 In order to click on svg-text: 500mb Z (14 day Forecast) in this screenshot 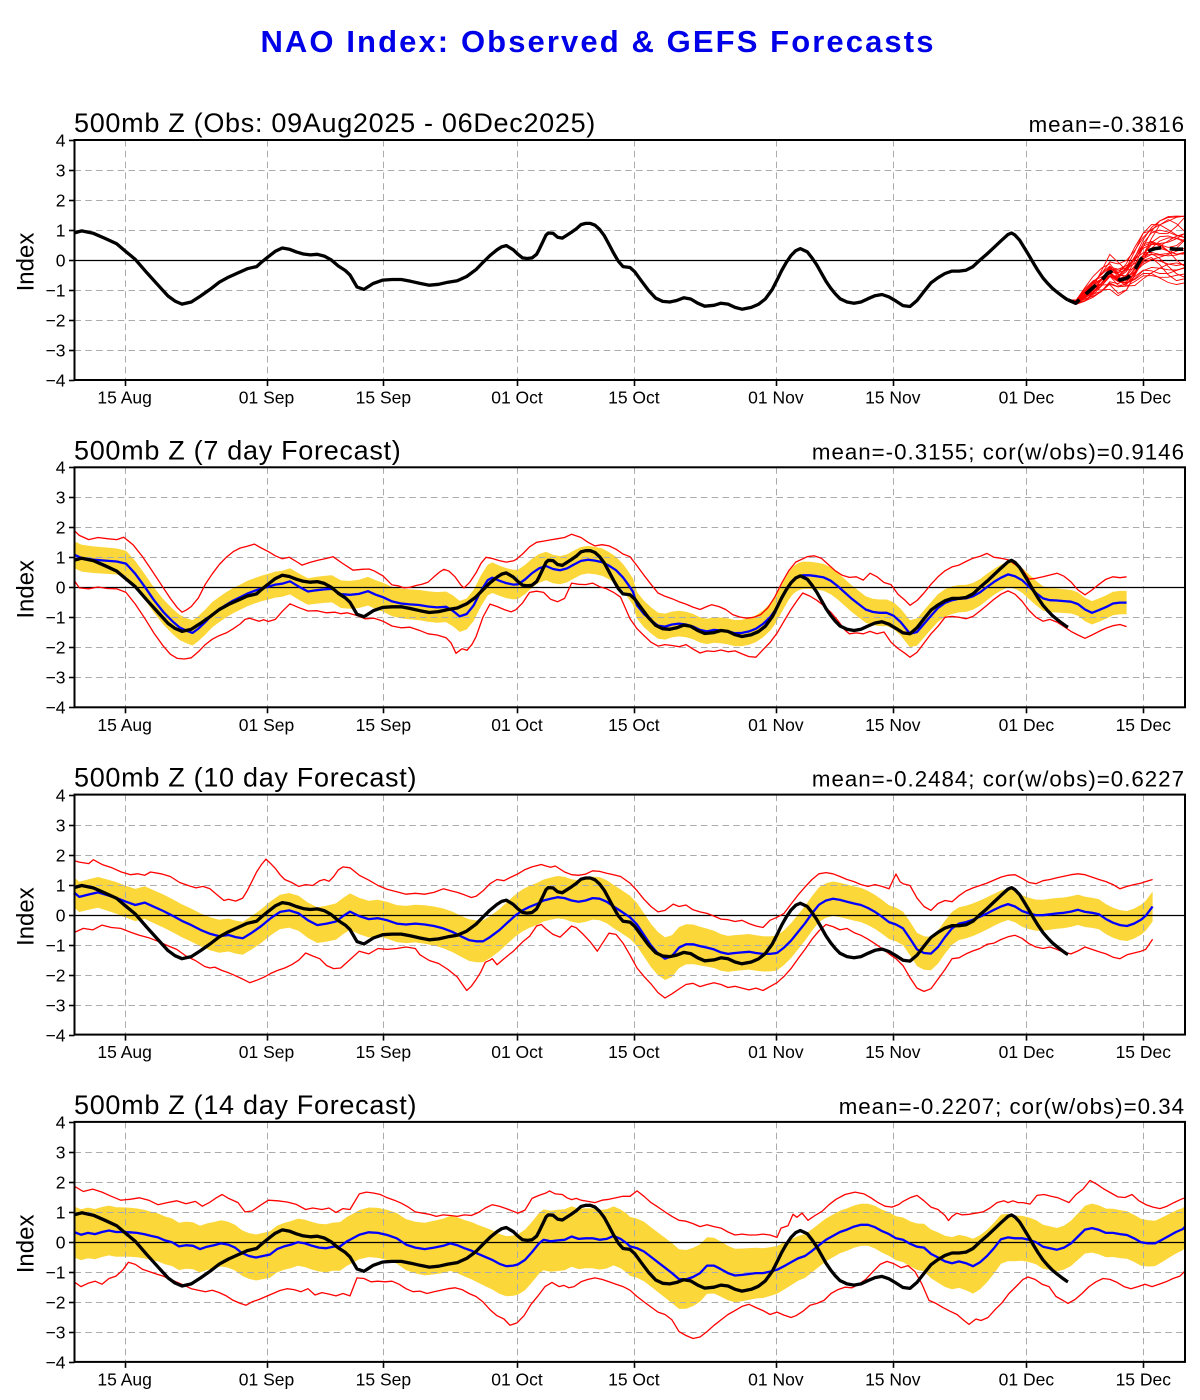, I will do `click(245, 1105)`.